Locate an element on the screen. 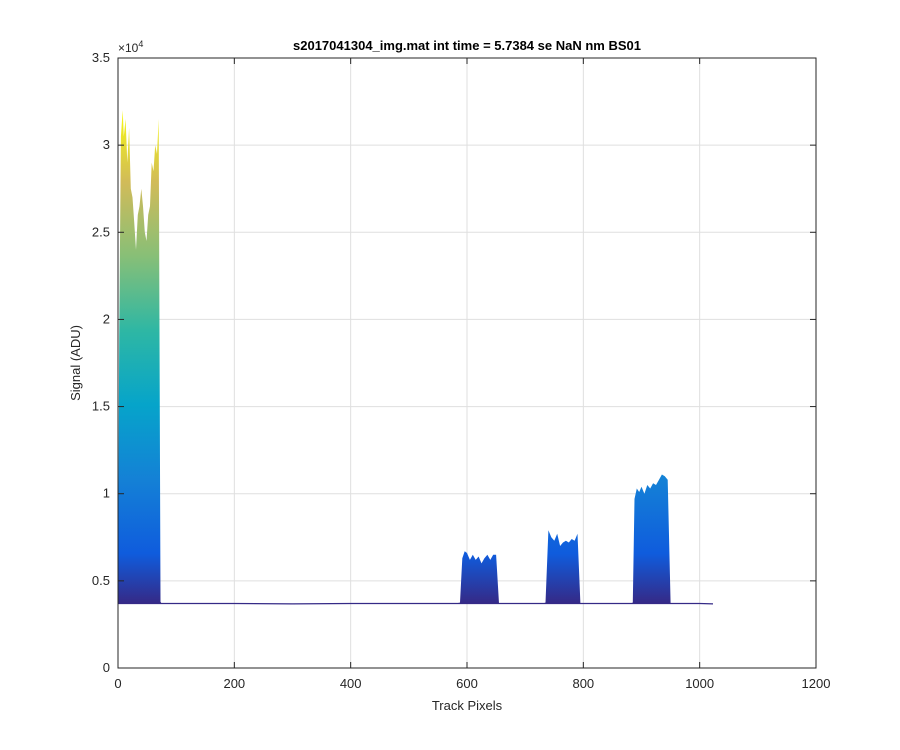 The height and width of the screenshot is (750, 900). x-tick-label: 1200 is located at coordinates (816, 683).